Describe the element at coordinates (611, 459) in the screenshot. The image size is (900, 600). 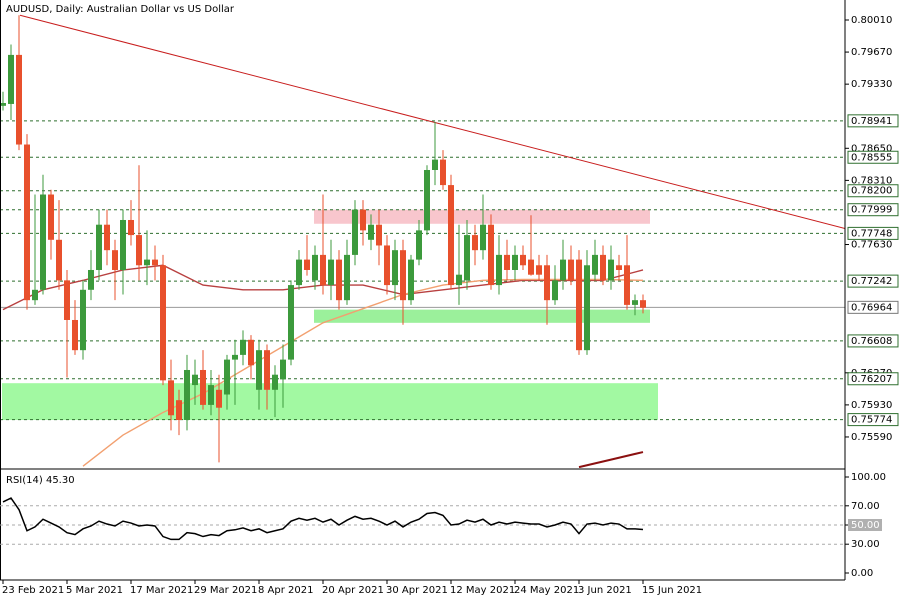
I see `moving-average` at that location.